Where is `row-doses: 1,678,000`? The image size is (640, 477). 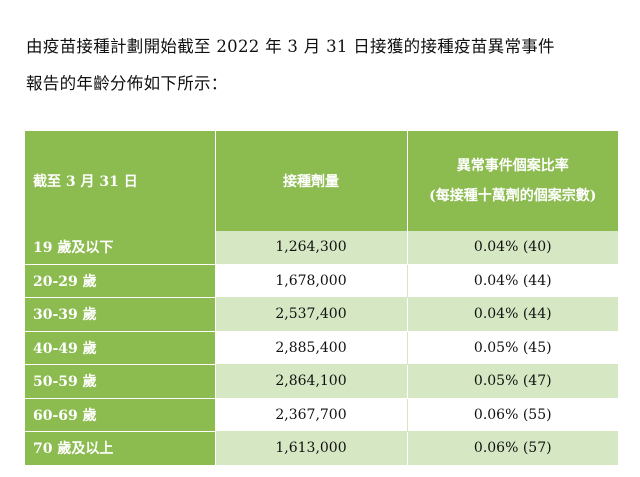
row-doses: 1,678,000 is located at coordinates (311, 281).